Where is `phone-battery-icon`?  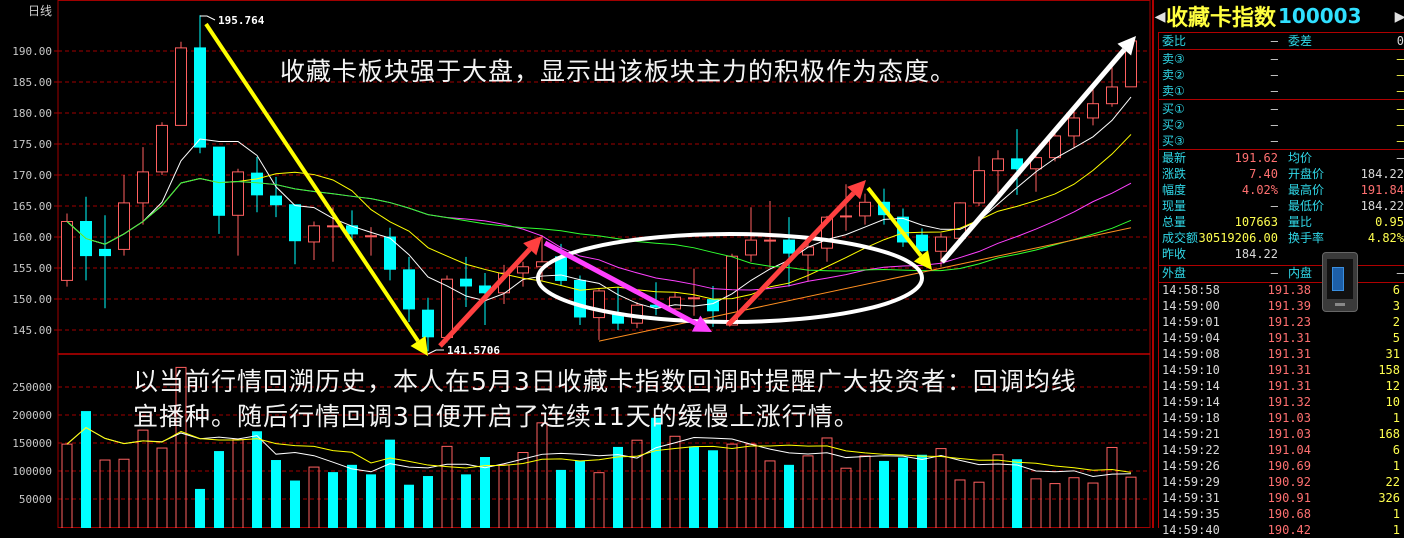 phone-battery-icon is located at coordinates (1340, 282).